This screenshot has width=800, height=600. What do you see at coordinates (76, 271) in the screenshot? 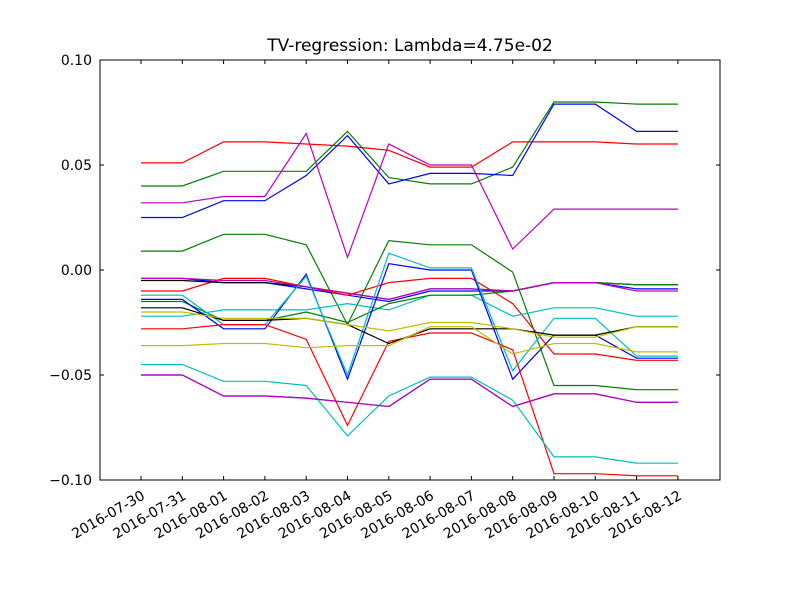
I see `y-tick-label: 0.00` at bounding box center [76, 271].